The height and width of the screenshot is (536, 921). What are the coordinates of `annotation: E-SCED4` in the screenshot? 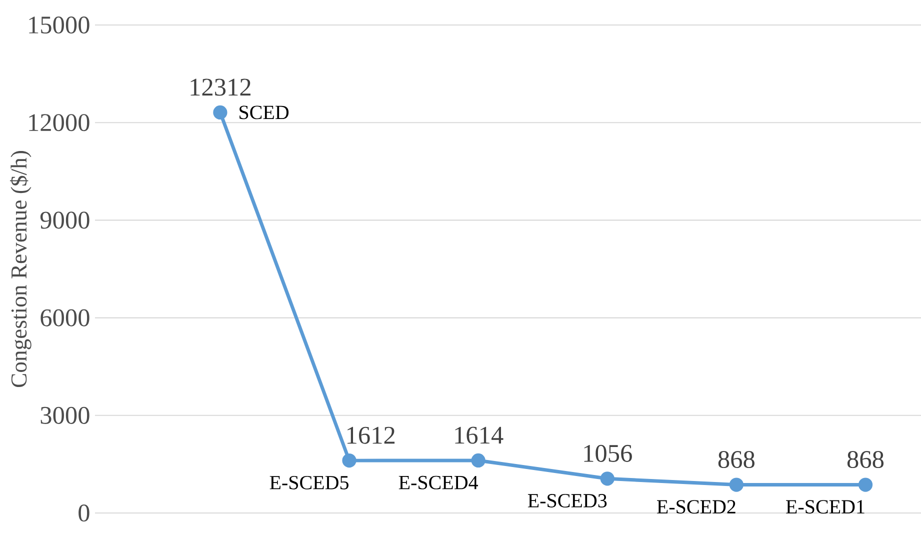 It's located at (438, 483).